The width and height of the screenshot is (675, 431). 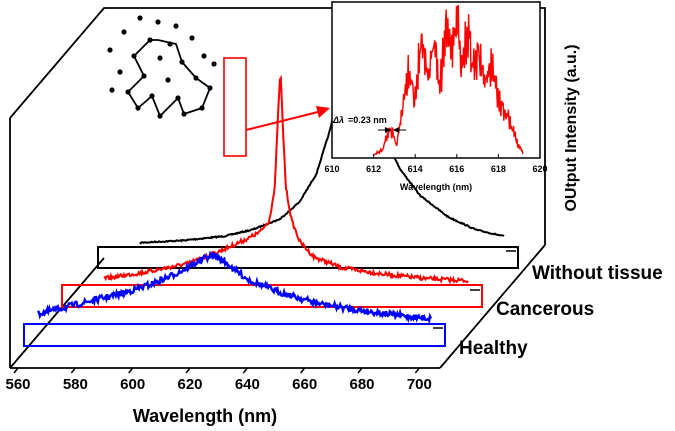 I want to click on linewidth-annotation: Δλ =0.23 nm, so click(x=369, y=124).